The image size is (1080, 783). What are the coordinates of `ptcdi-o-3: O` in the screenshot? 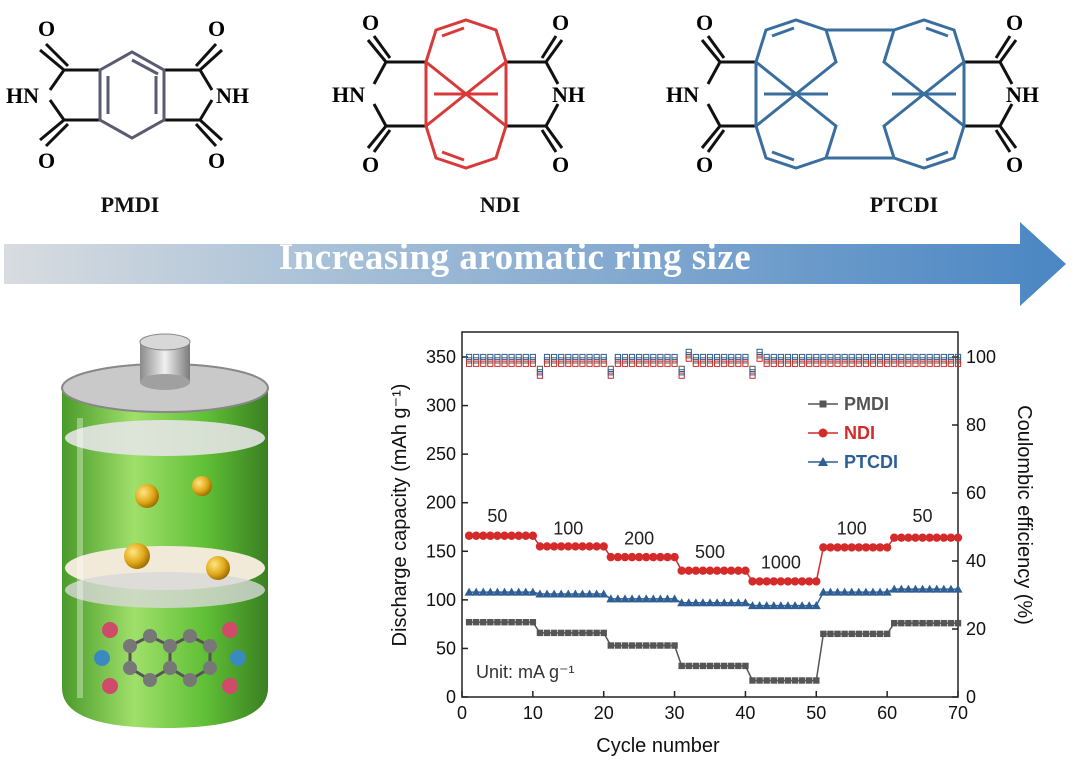 It's located at (1014, 22).